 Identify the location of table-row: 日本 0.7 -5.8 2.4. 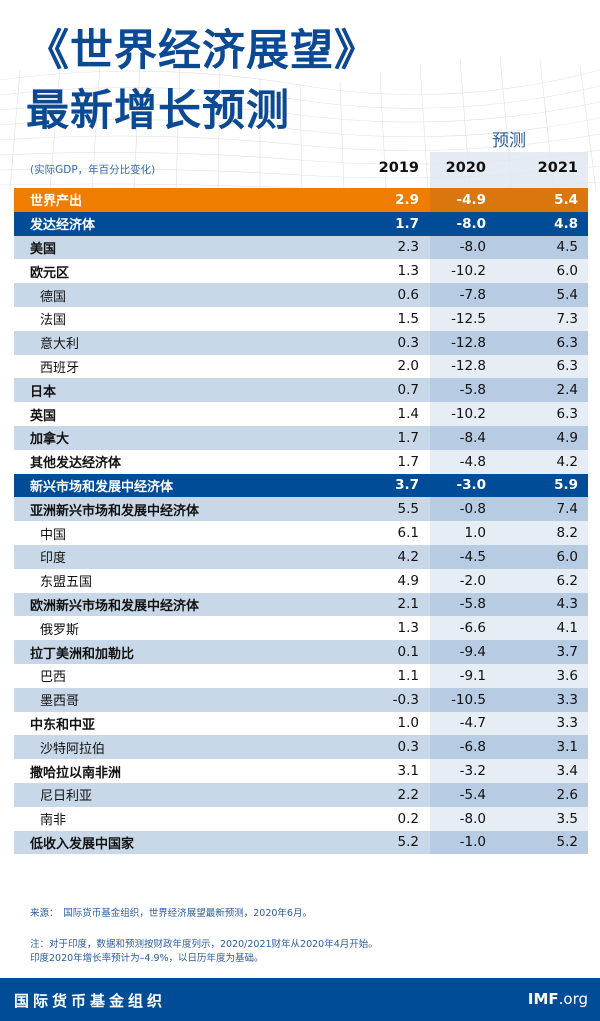
(301, 390).